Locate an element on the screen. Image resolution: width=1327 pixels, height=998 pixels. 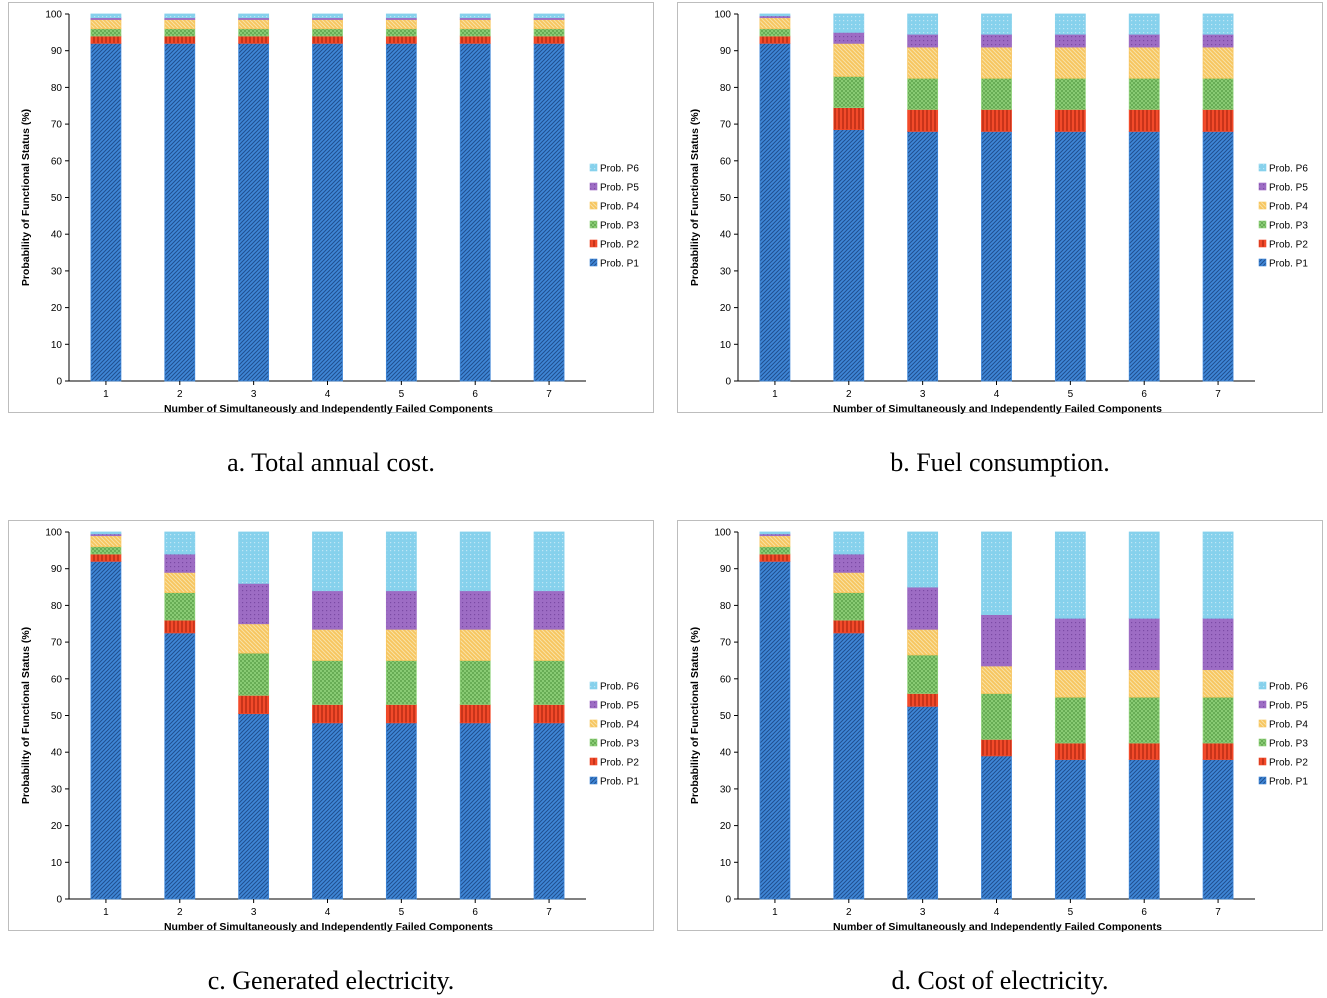
y-tick-label: 80 is located at coordinates (726, 606).